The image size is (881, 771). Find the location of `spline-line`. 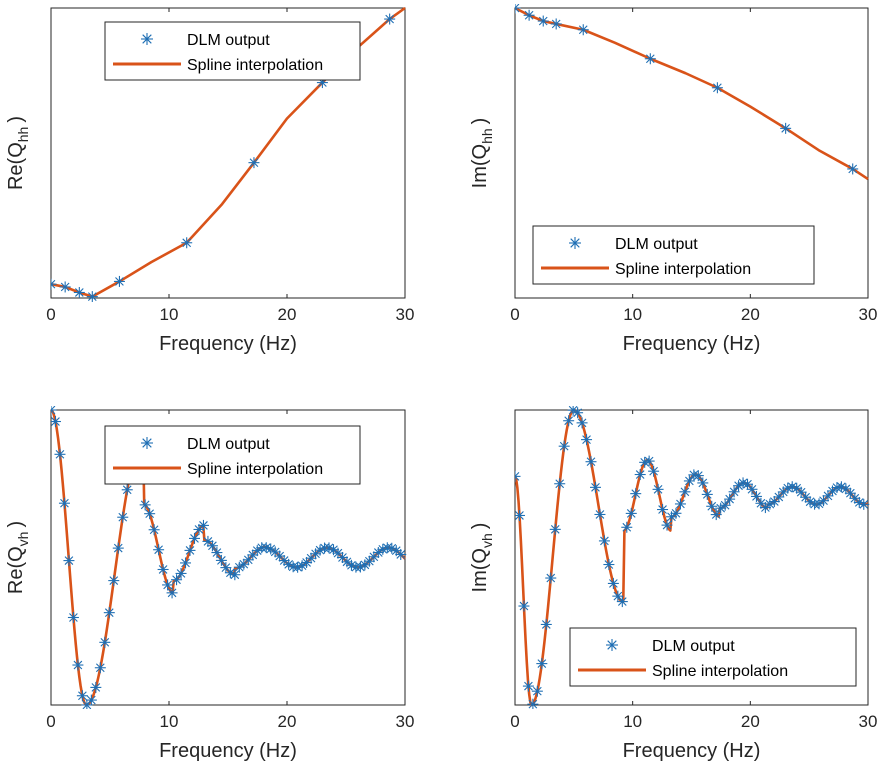

spline-line is located at coordinates (692, 93).